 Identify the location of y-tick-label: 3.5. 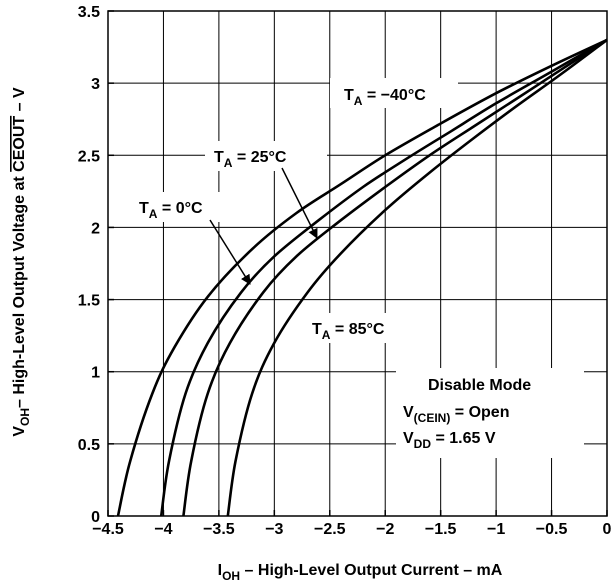
(89, 12).